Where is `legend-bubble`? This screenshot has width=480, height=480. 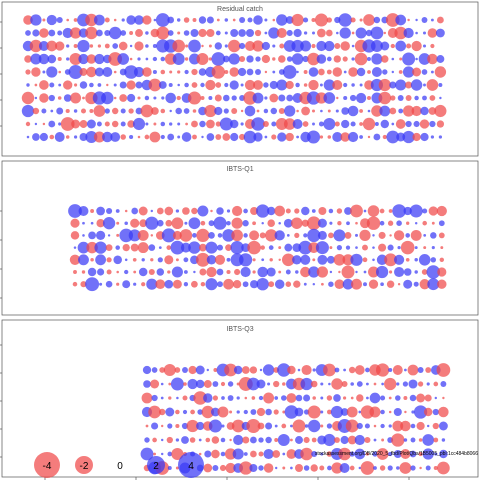 legend-bubble is located at coordinates (191, 465).